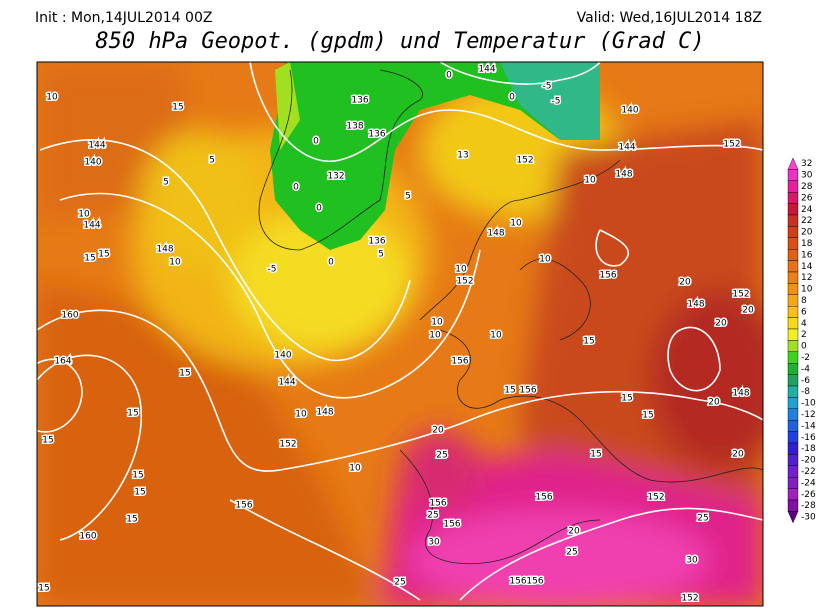 Image resolution: width=819 pixels, height=613 pixels. I want to click on colorbar-label: 14, so click(807, 267).